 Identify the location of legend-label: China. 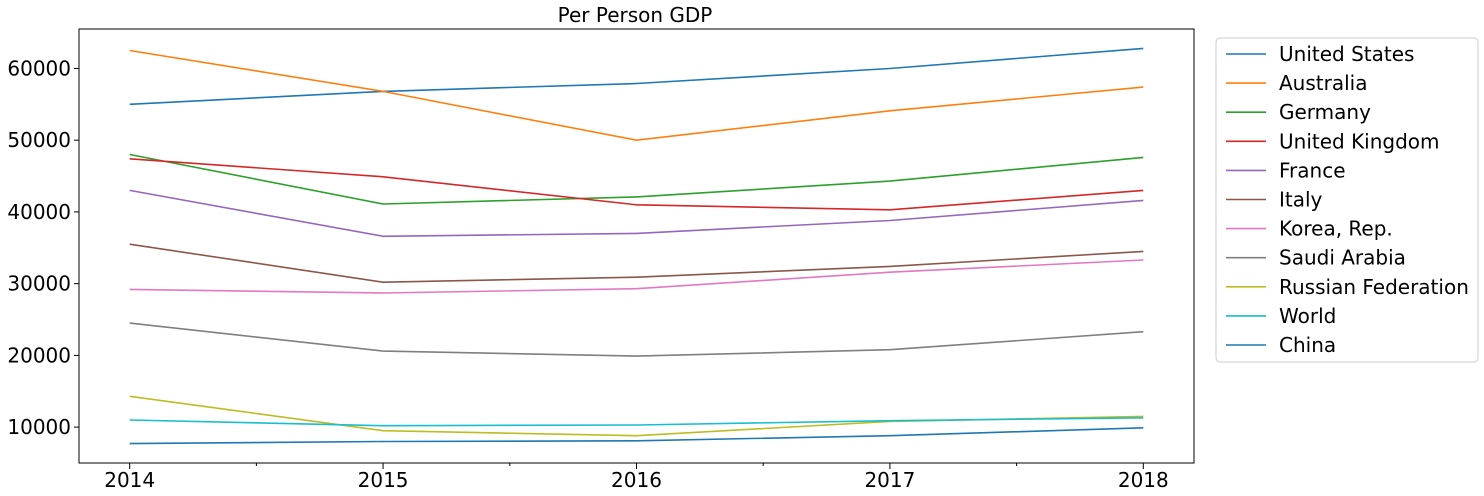
(1307, 345).